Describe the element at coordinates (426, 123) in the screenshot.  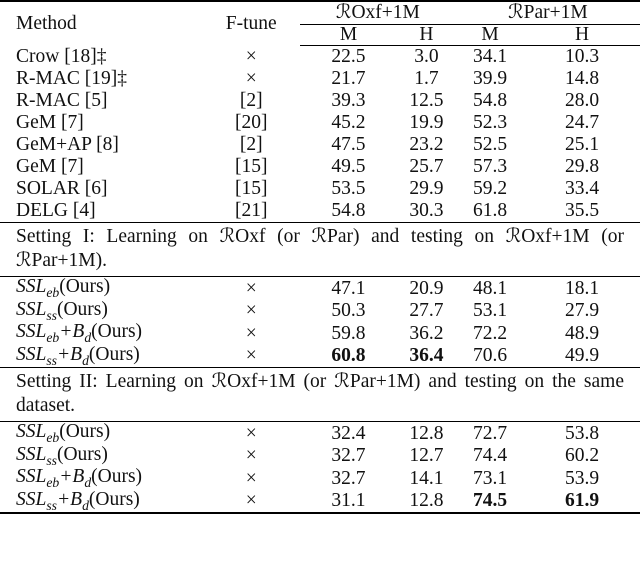
I see `oxf-h-cell: 19.9` at that location.